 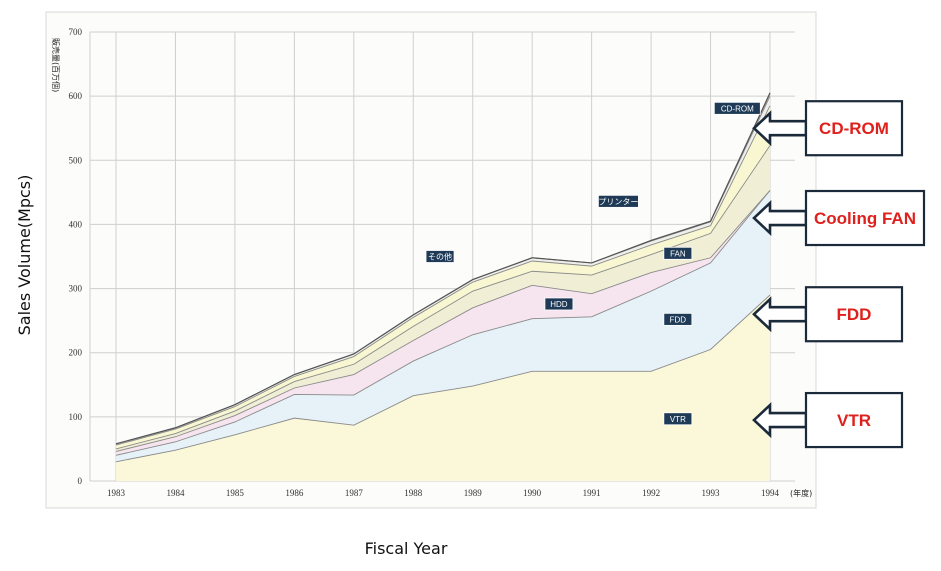 What do you see at coordinates (770, 493) in the screenshot?
I see `x-tick-1994: 1994` at bounding box center [770, 493].